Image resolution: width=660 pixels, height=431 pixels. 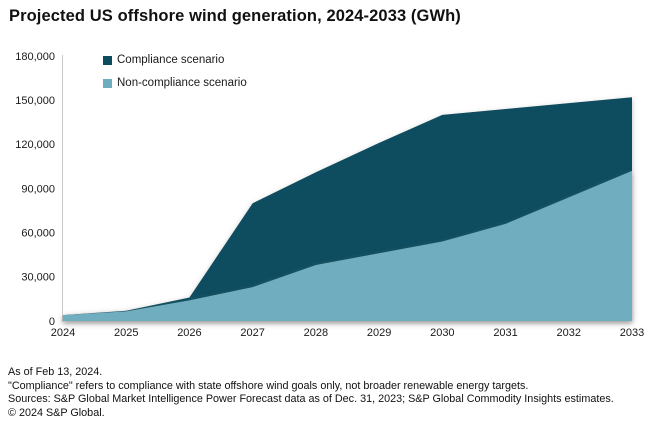 What do you see at coordinates (442, 333) in the screenshot?
I see `x-tick-label: 2030` at bounding box center [442, 333].